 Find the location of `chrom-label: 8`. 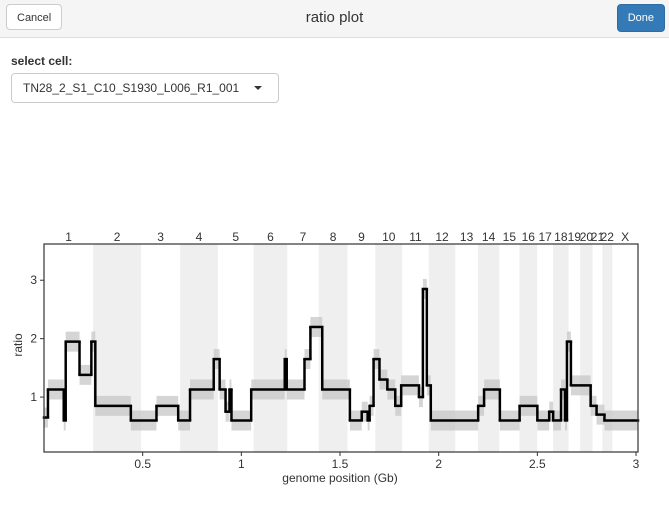

chrom-label: 8 is located at coordinates (333, 237).